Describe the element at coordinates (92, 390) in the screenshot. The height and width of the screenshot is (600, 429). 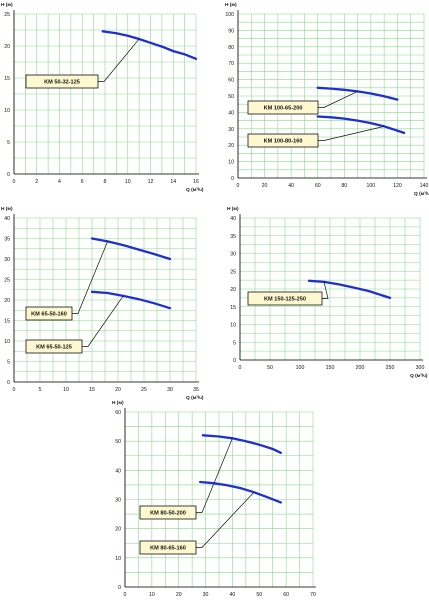
I see `x-tick-label: 15` at that location.